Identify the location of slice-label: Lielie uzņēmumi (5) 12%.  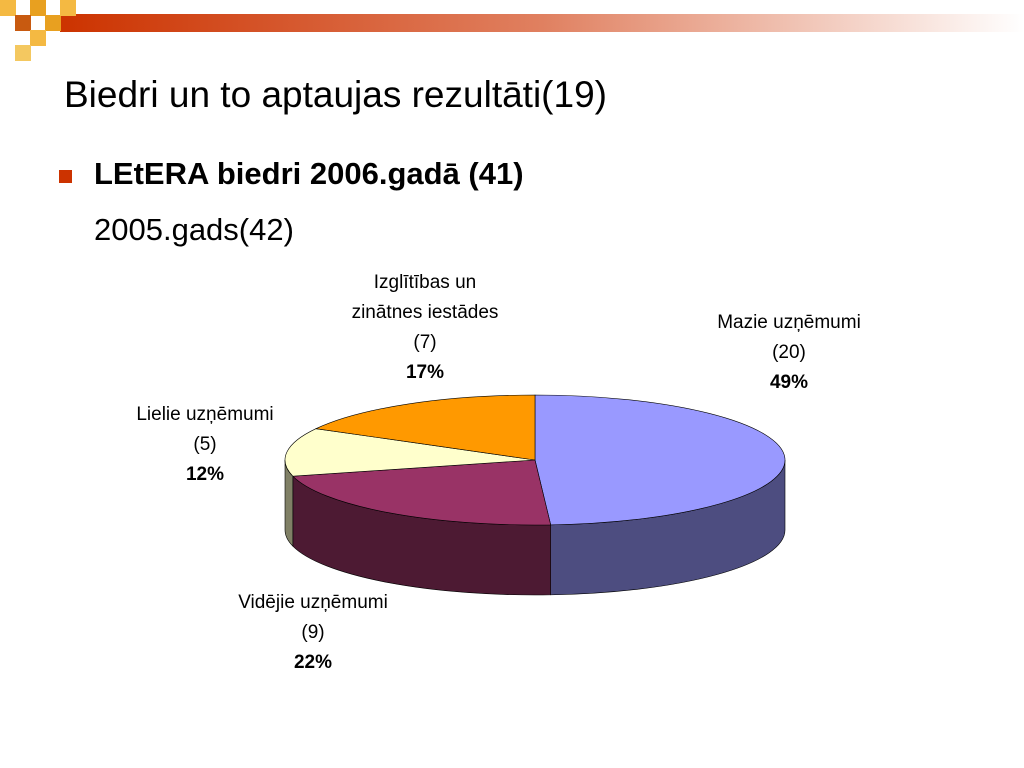
(205, 445).